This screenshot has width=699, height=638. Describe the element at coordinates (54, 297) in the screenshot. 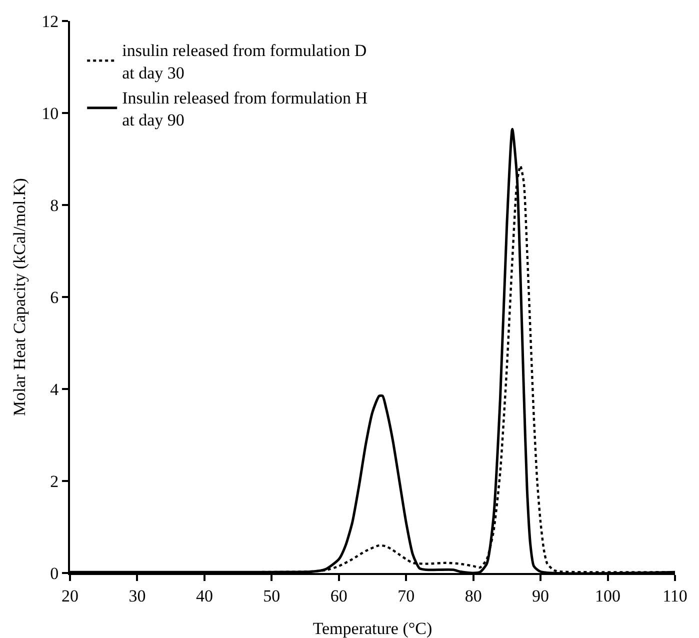

I see `y-tick-label: 6` at that location.